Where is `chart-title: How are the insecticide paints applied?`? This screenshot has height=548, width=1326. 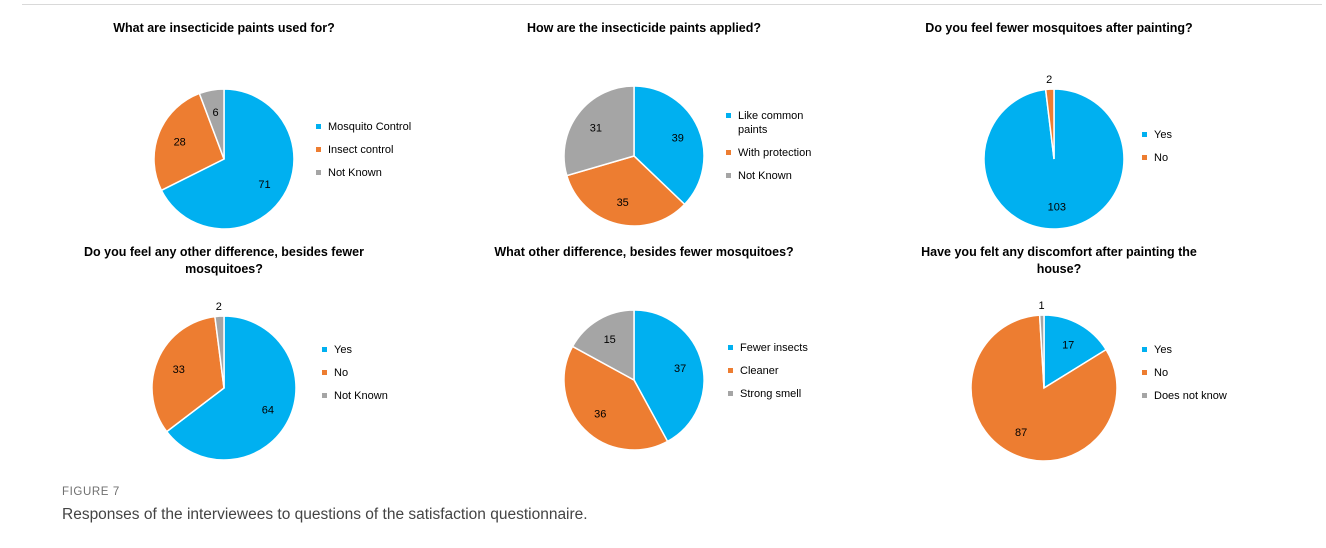
chart-title: How are the insecticide paints applied? is located at coordinates (644, 28).